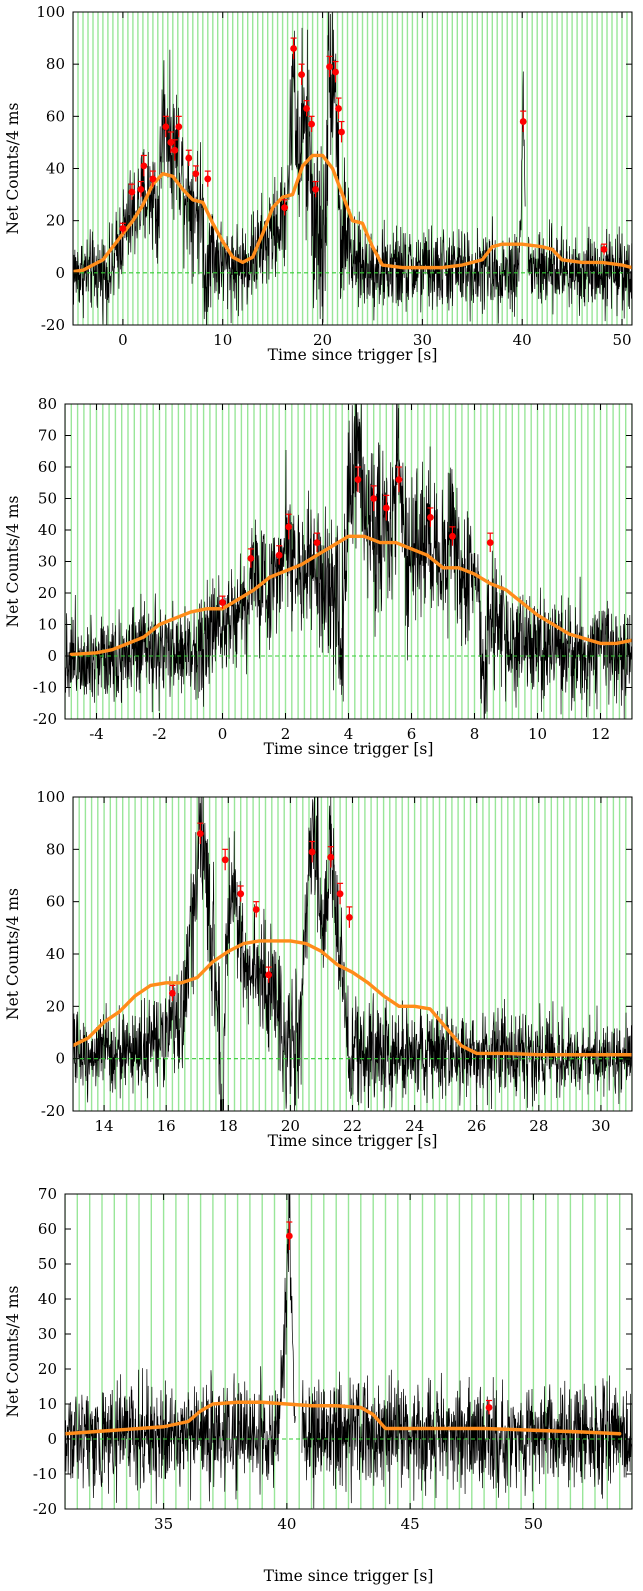 The height and width of the screenshot is (1591, 643). Describe the element at coordinates (414, 1126) in the screenshot. I see `x-tick-label: 24` at that location.